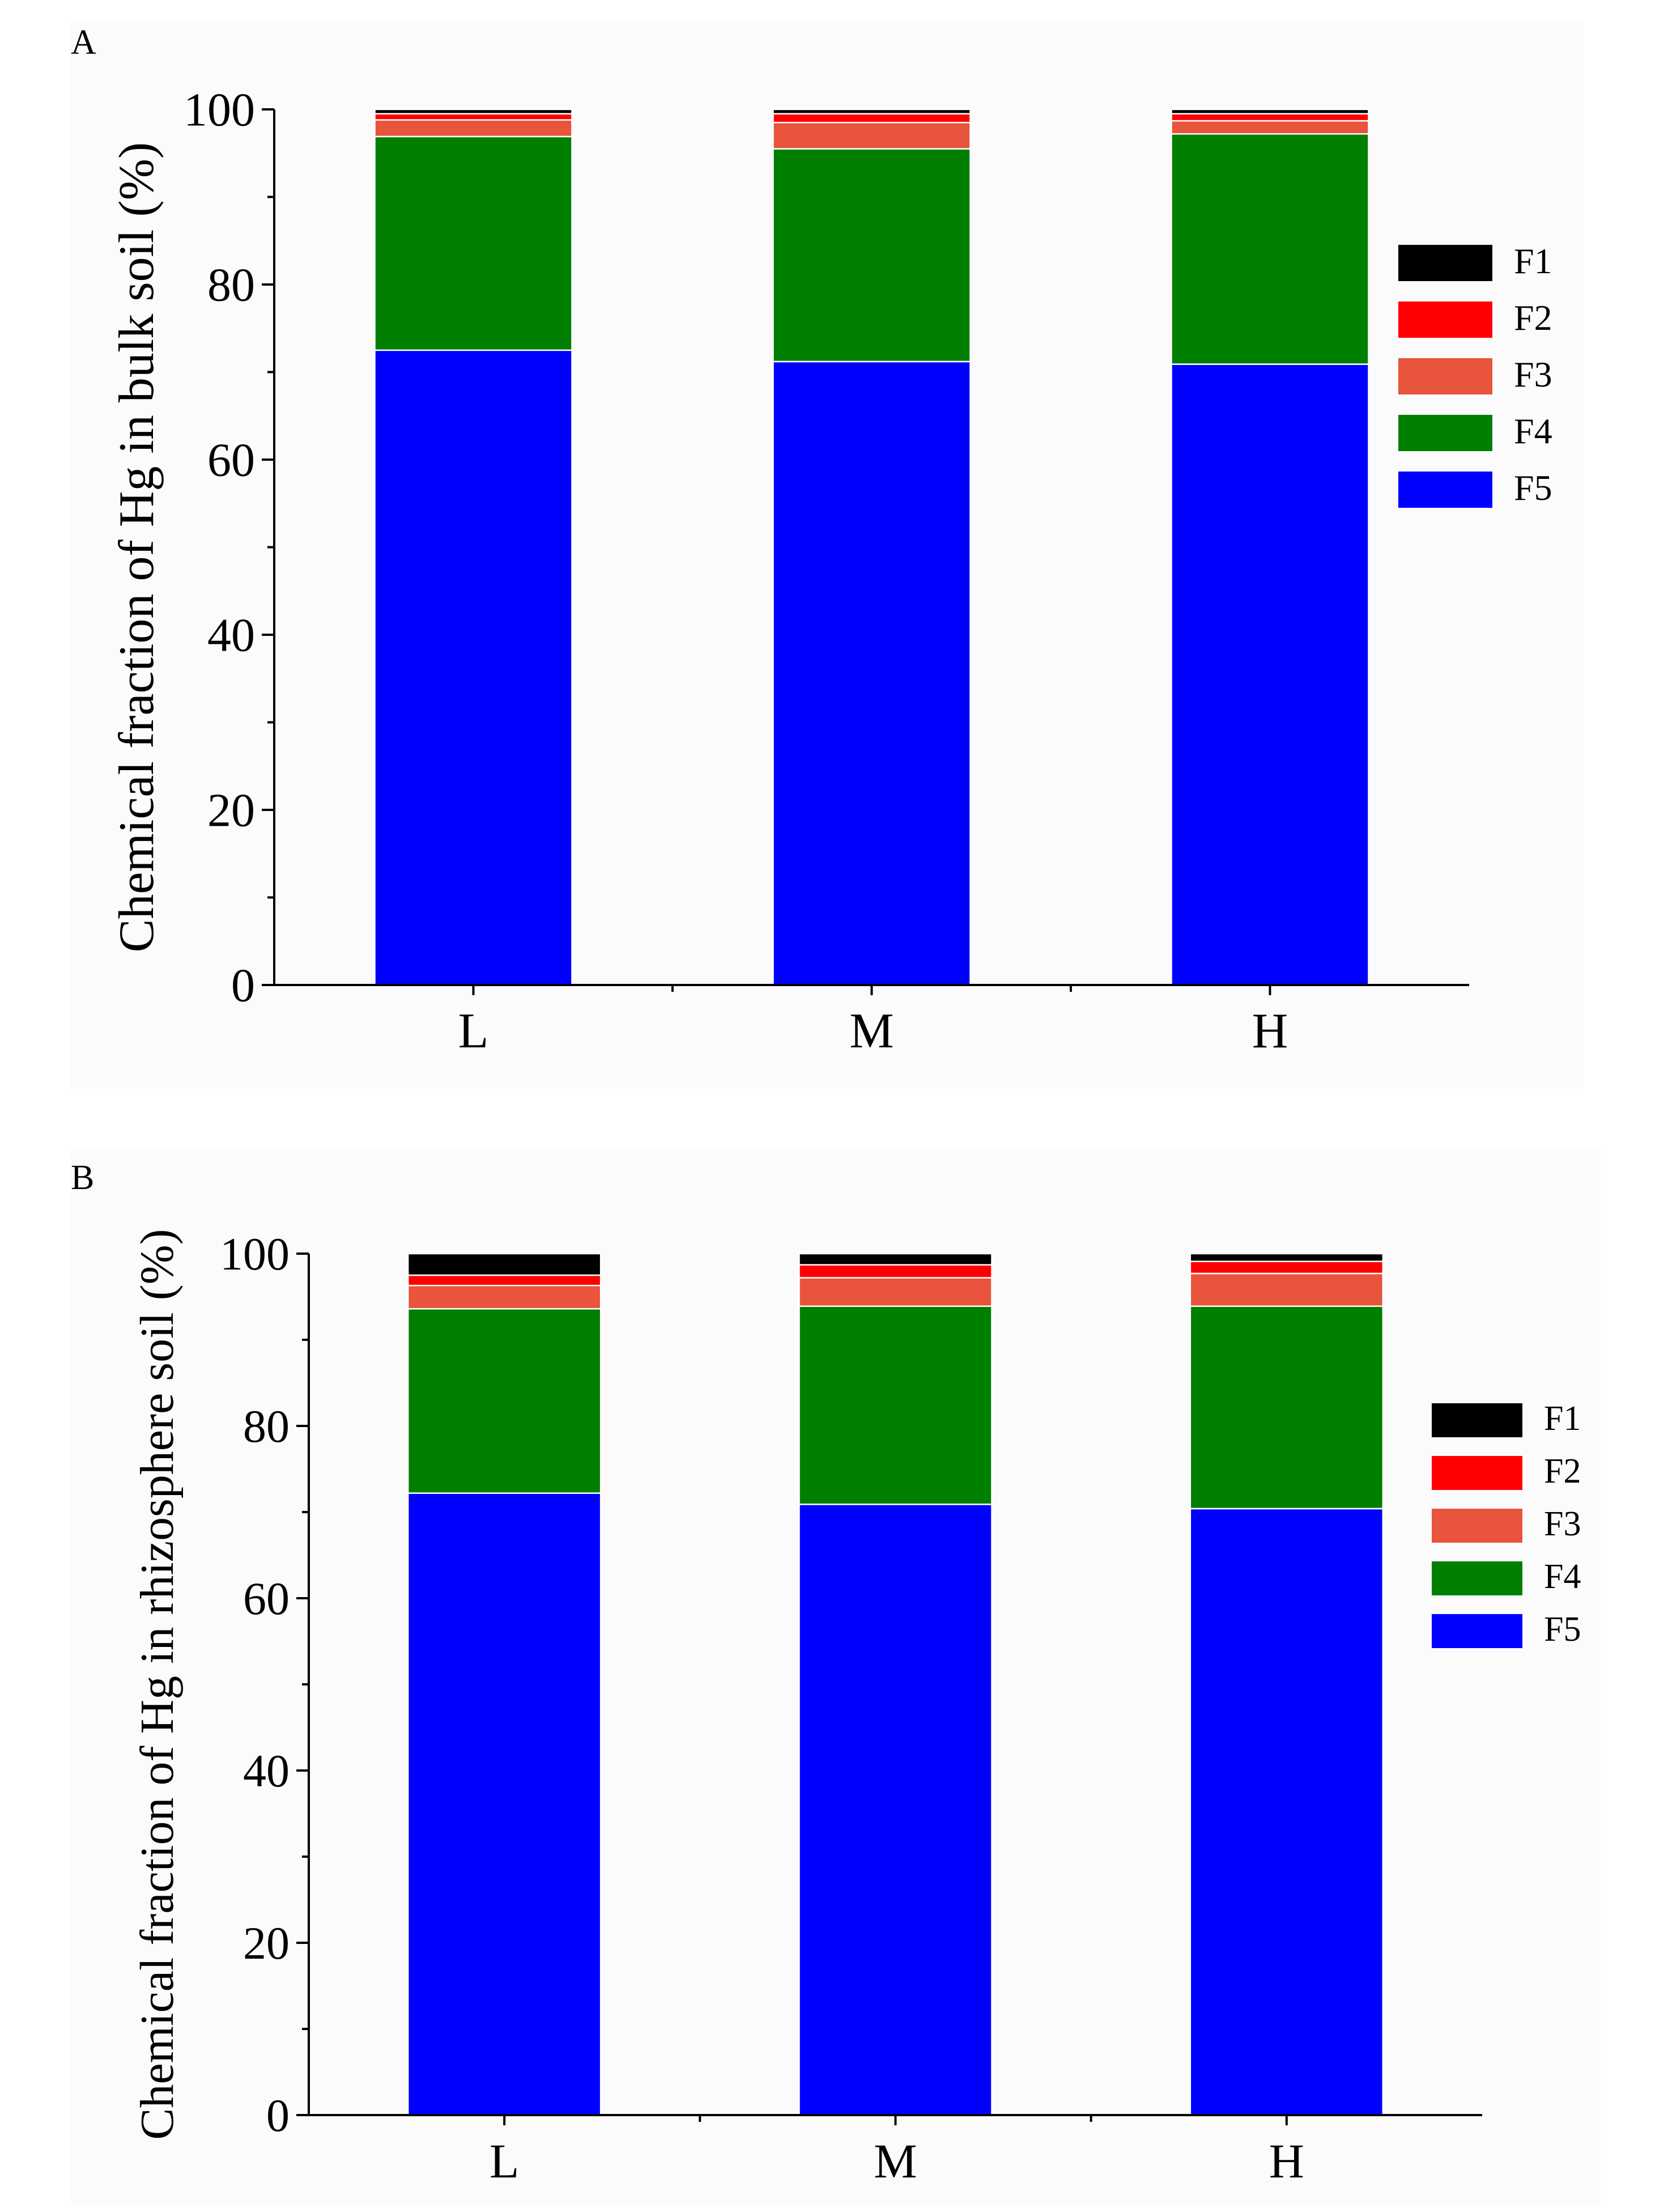 The width and height of the screenshot is (1668, 2212). I want to click on panel-a-legend-swatch-f5, so click(1445, 490).